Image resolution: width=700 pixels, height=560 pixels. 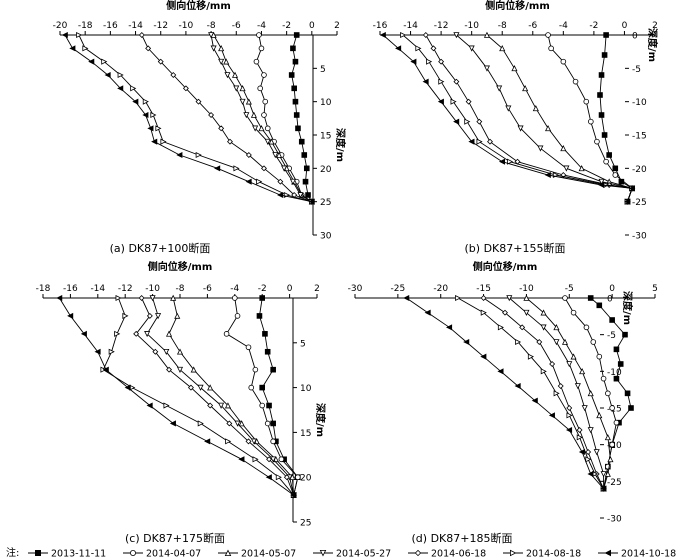 I want to click on legend-marker, so click(x=513, y=553).